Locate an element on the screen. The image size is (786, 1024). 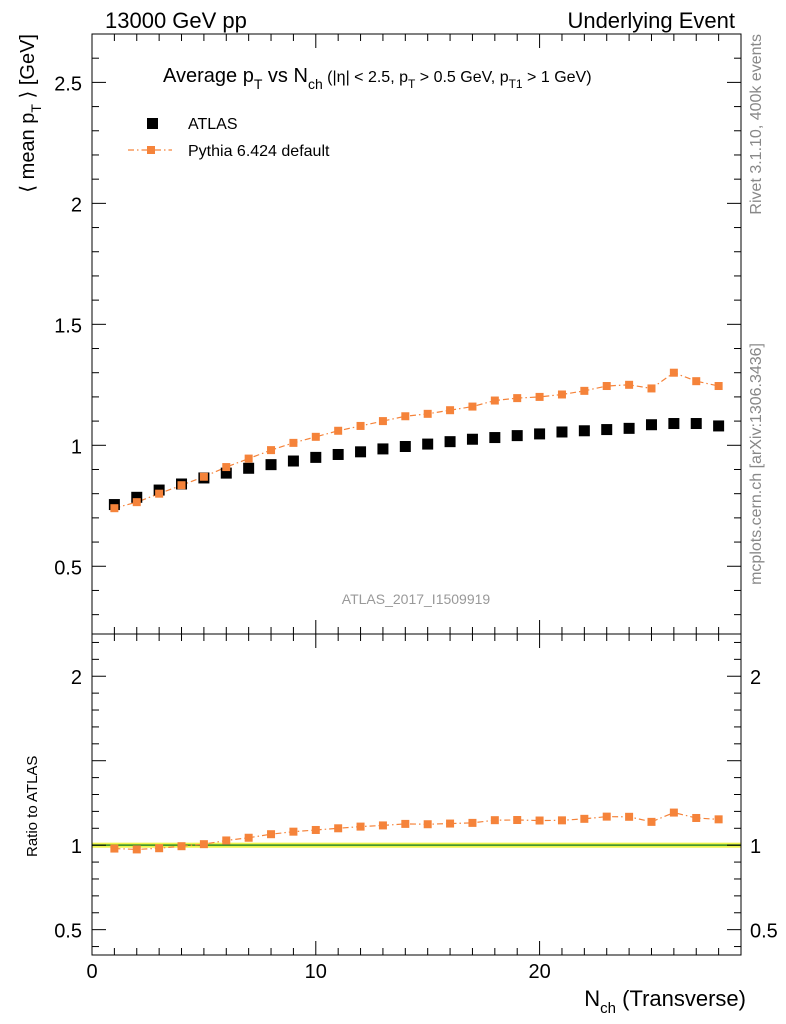
x-axis-label: Nch (Transverse) is located at coordinates (665, 1001).